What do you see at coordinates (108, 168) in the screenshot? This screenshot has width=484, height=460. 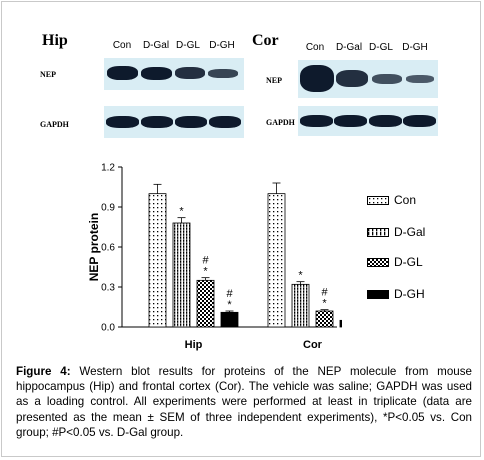 I see `y-tick-label: 1.2` at bounding box center [108, 168].